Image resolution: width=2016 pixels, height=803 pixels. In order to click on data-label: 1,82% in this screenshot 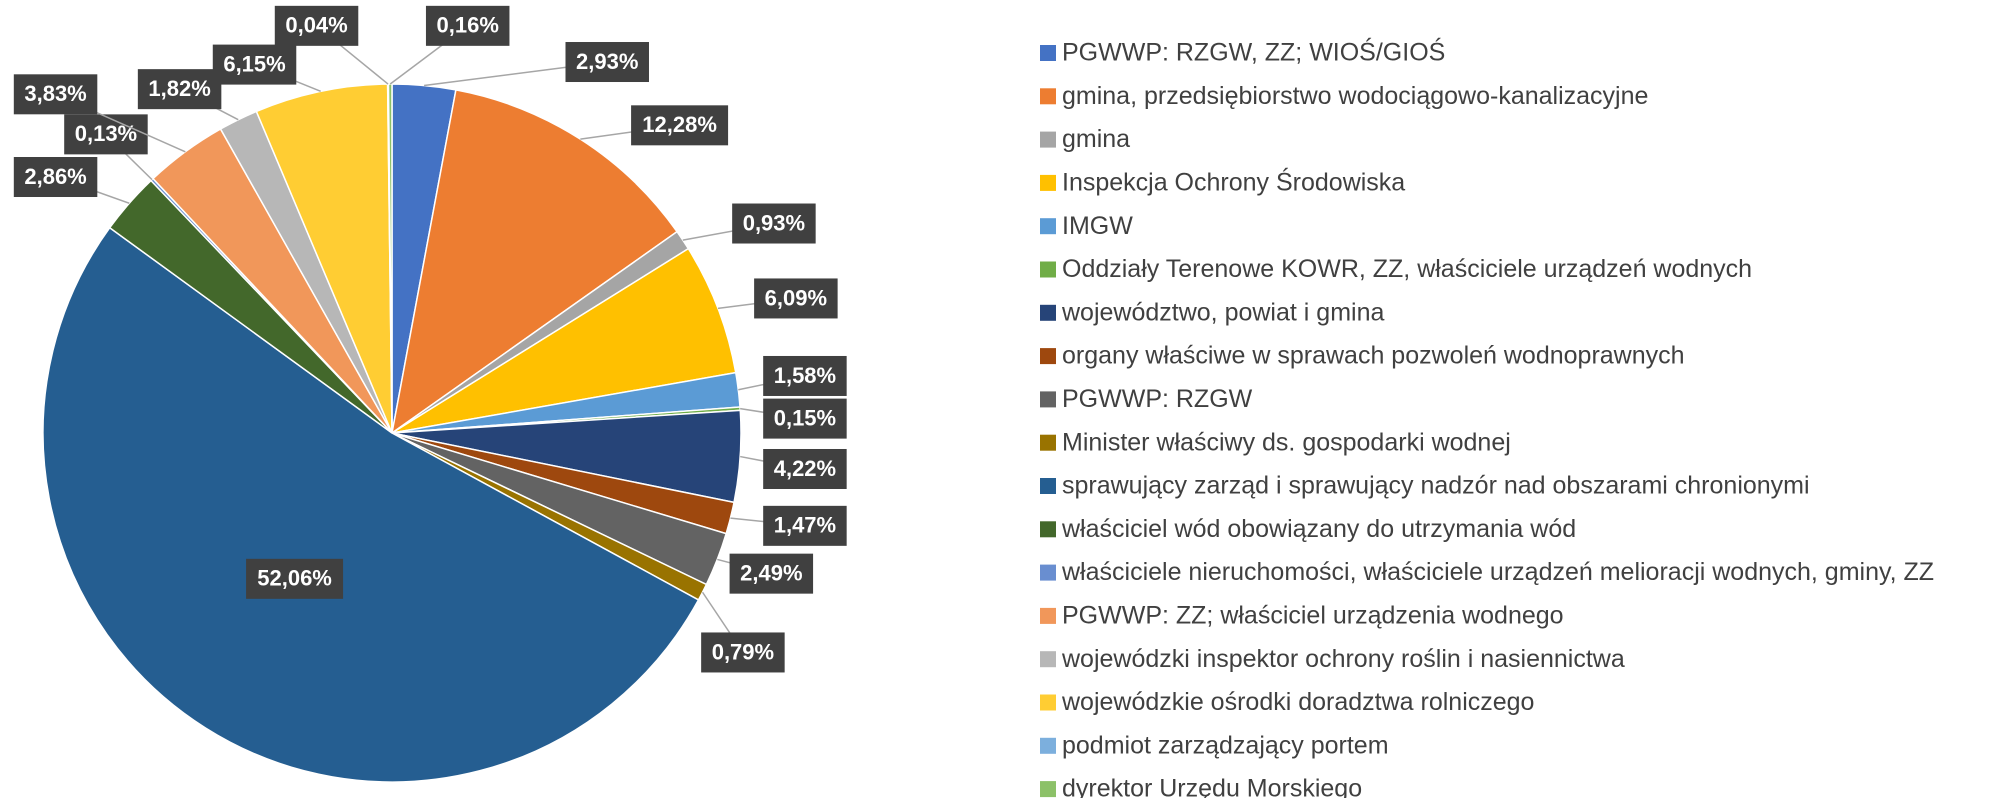, I will do `click(179, 88)`.